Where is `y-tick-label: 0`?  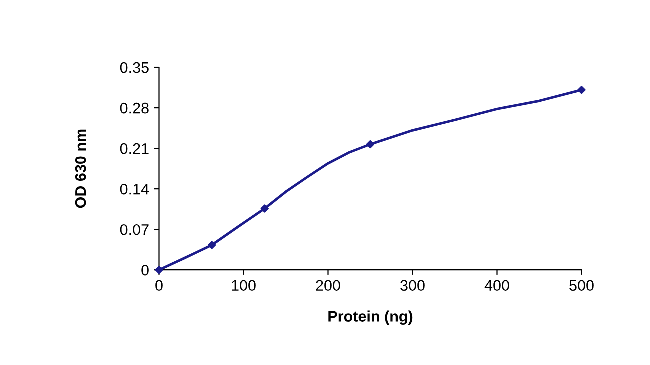 y-tick-label: 0 is located at coordinates (145, 270).